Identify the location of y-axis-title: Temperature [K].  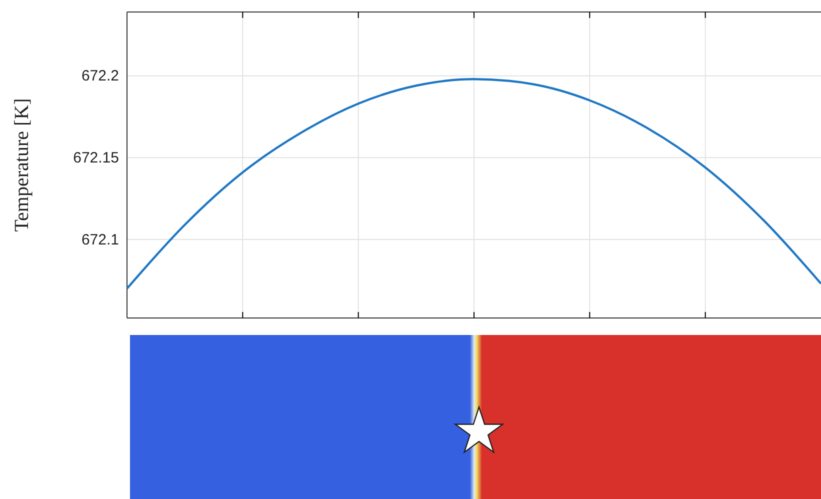
(22, 165).